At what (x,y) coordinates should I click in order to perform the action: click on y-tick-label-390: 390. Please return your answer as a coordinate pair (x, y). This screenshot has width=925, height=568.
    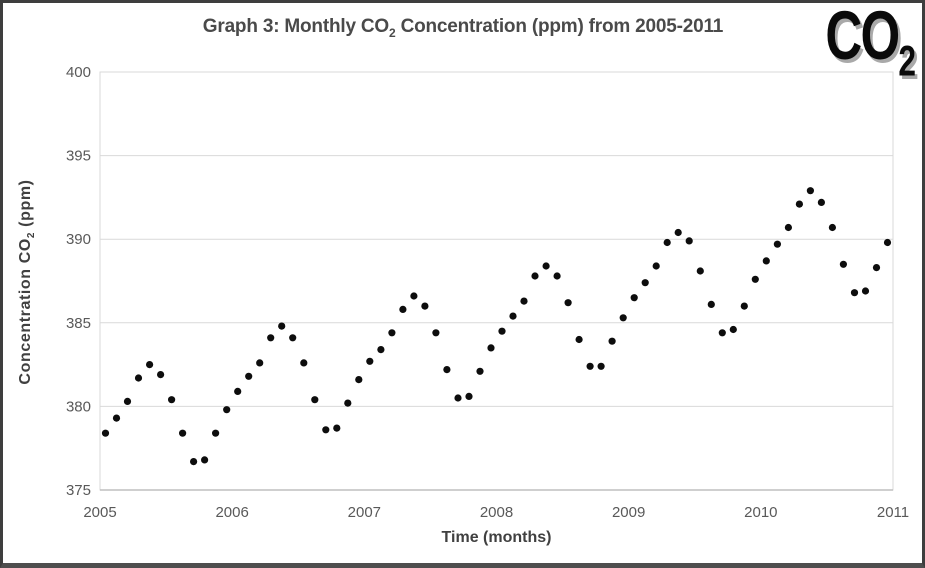
    Looking at the image, I should click on (78, 239).